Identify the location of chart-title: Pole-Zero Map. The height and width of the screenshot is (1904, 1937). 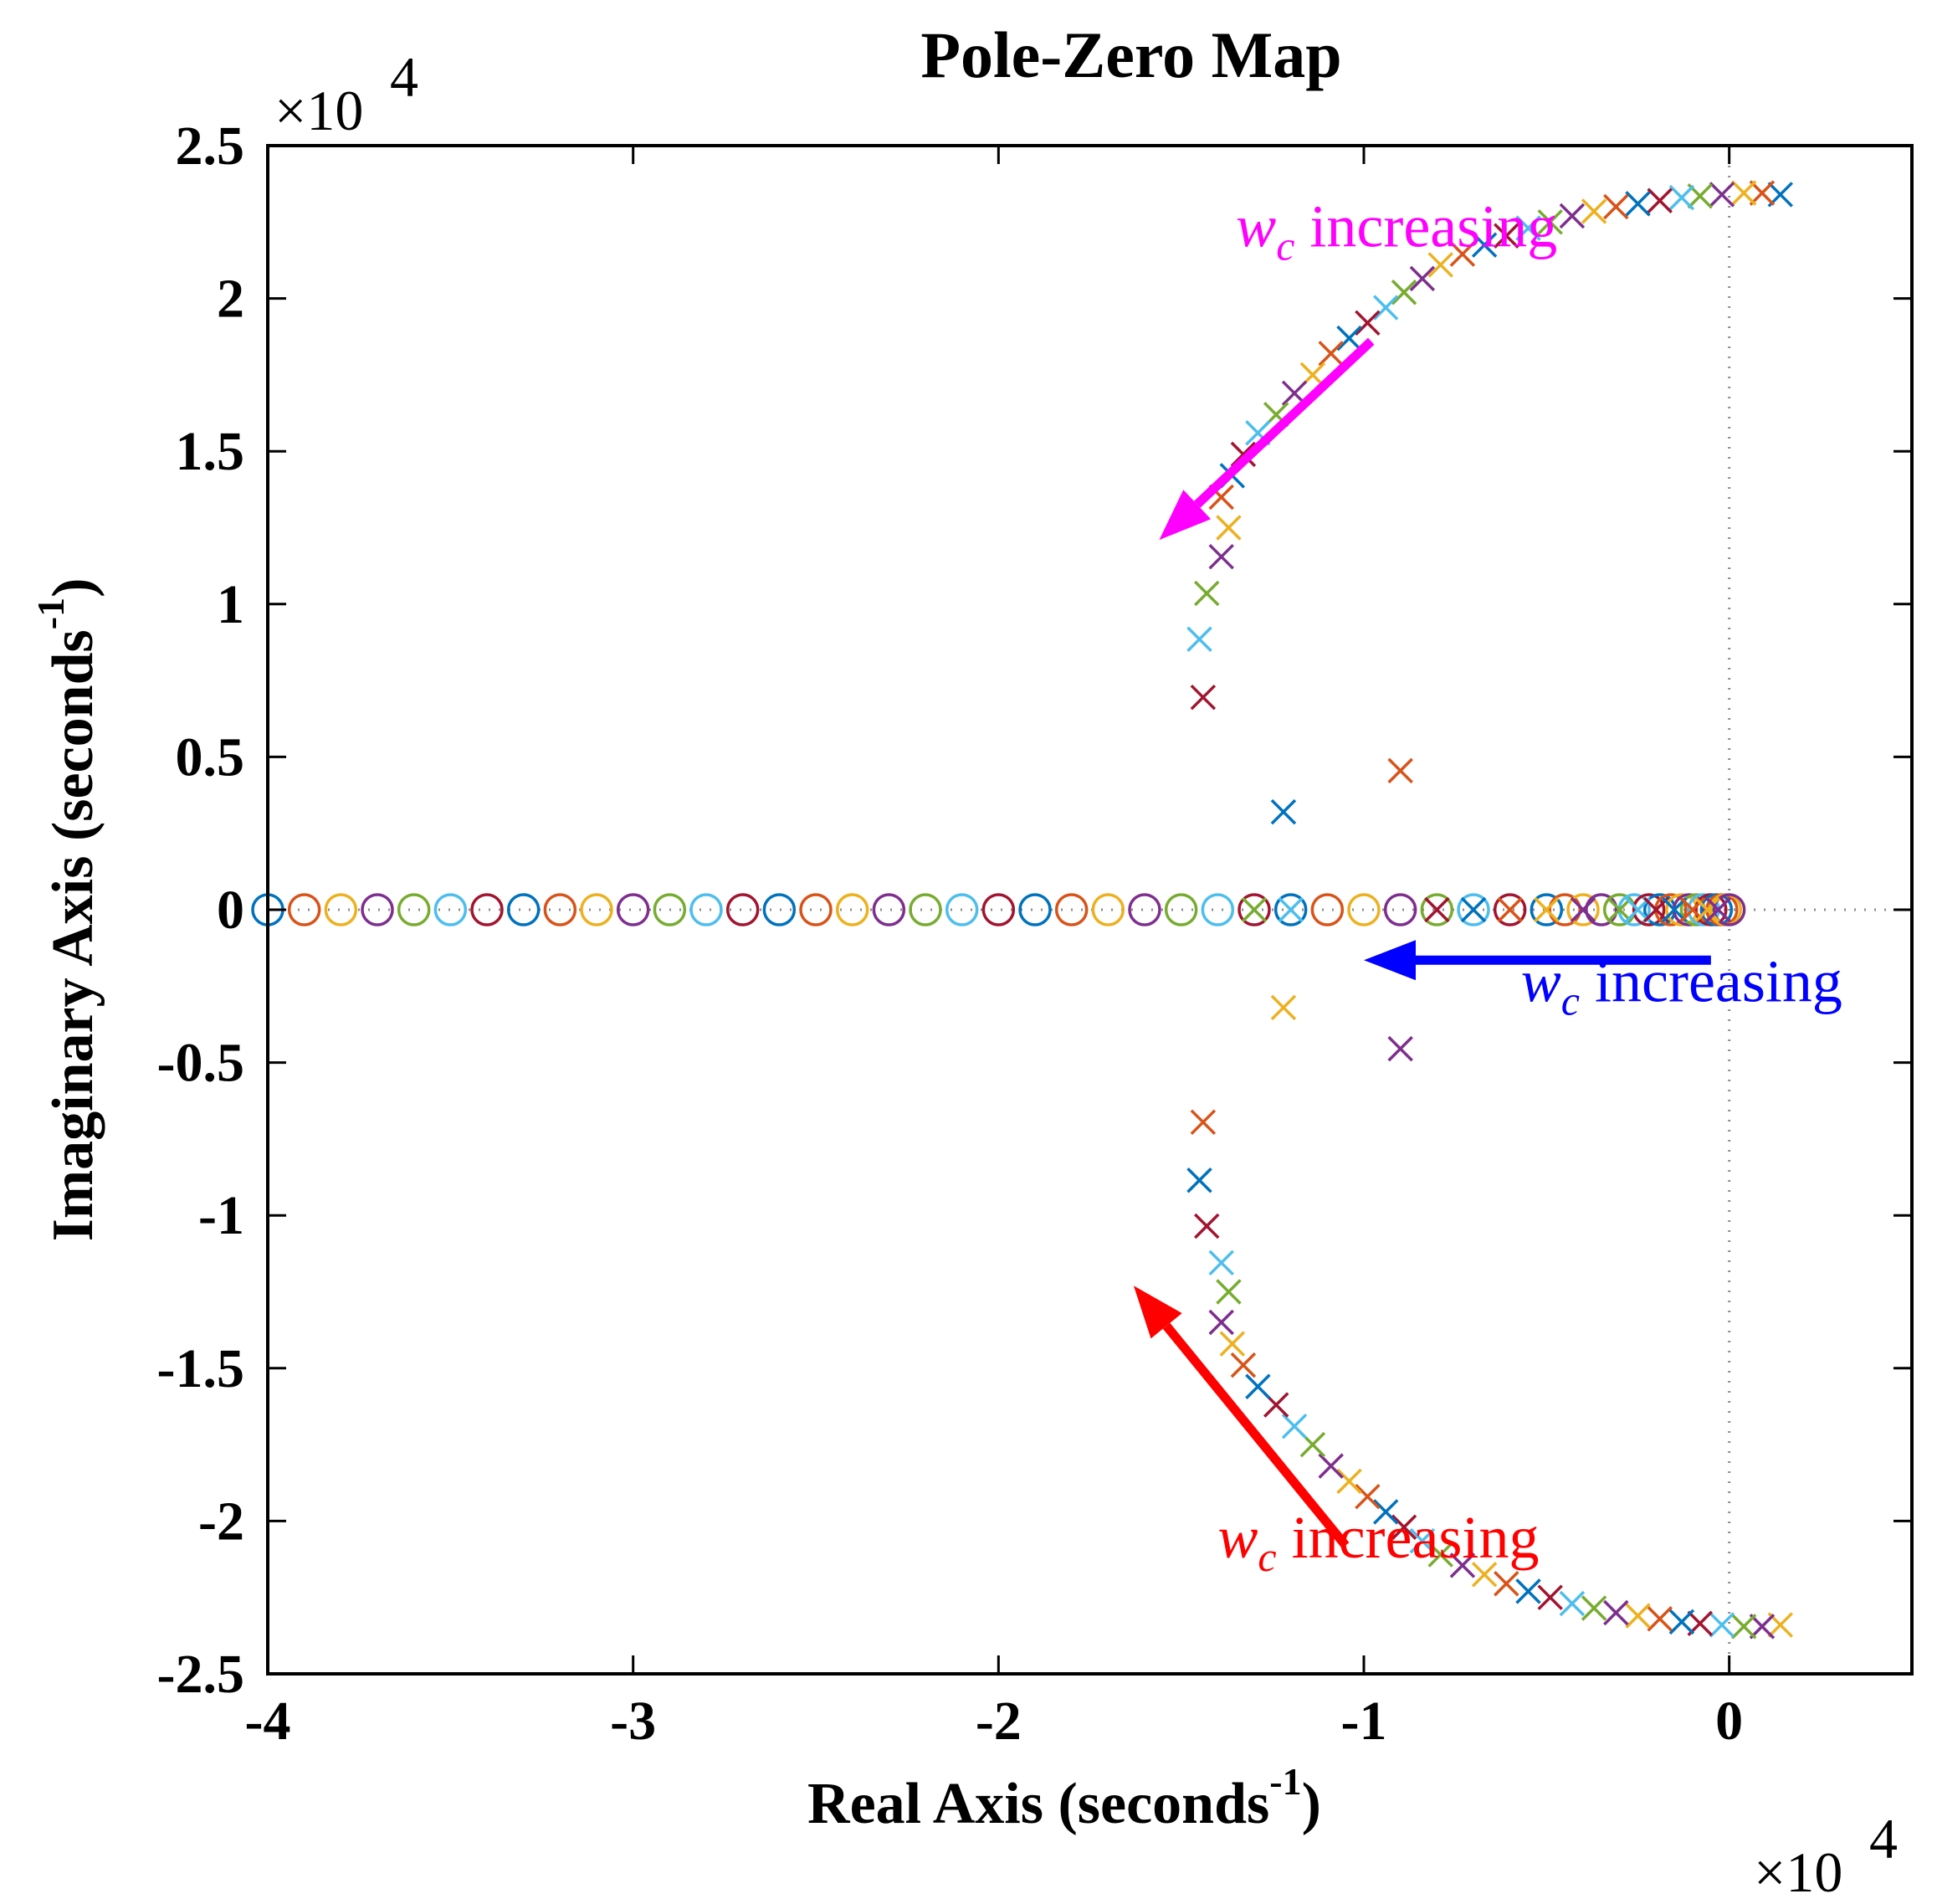
(1130, 54).